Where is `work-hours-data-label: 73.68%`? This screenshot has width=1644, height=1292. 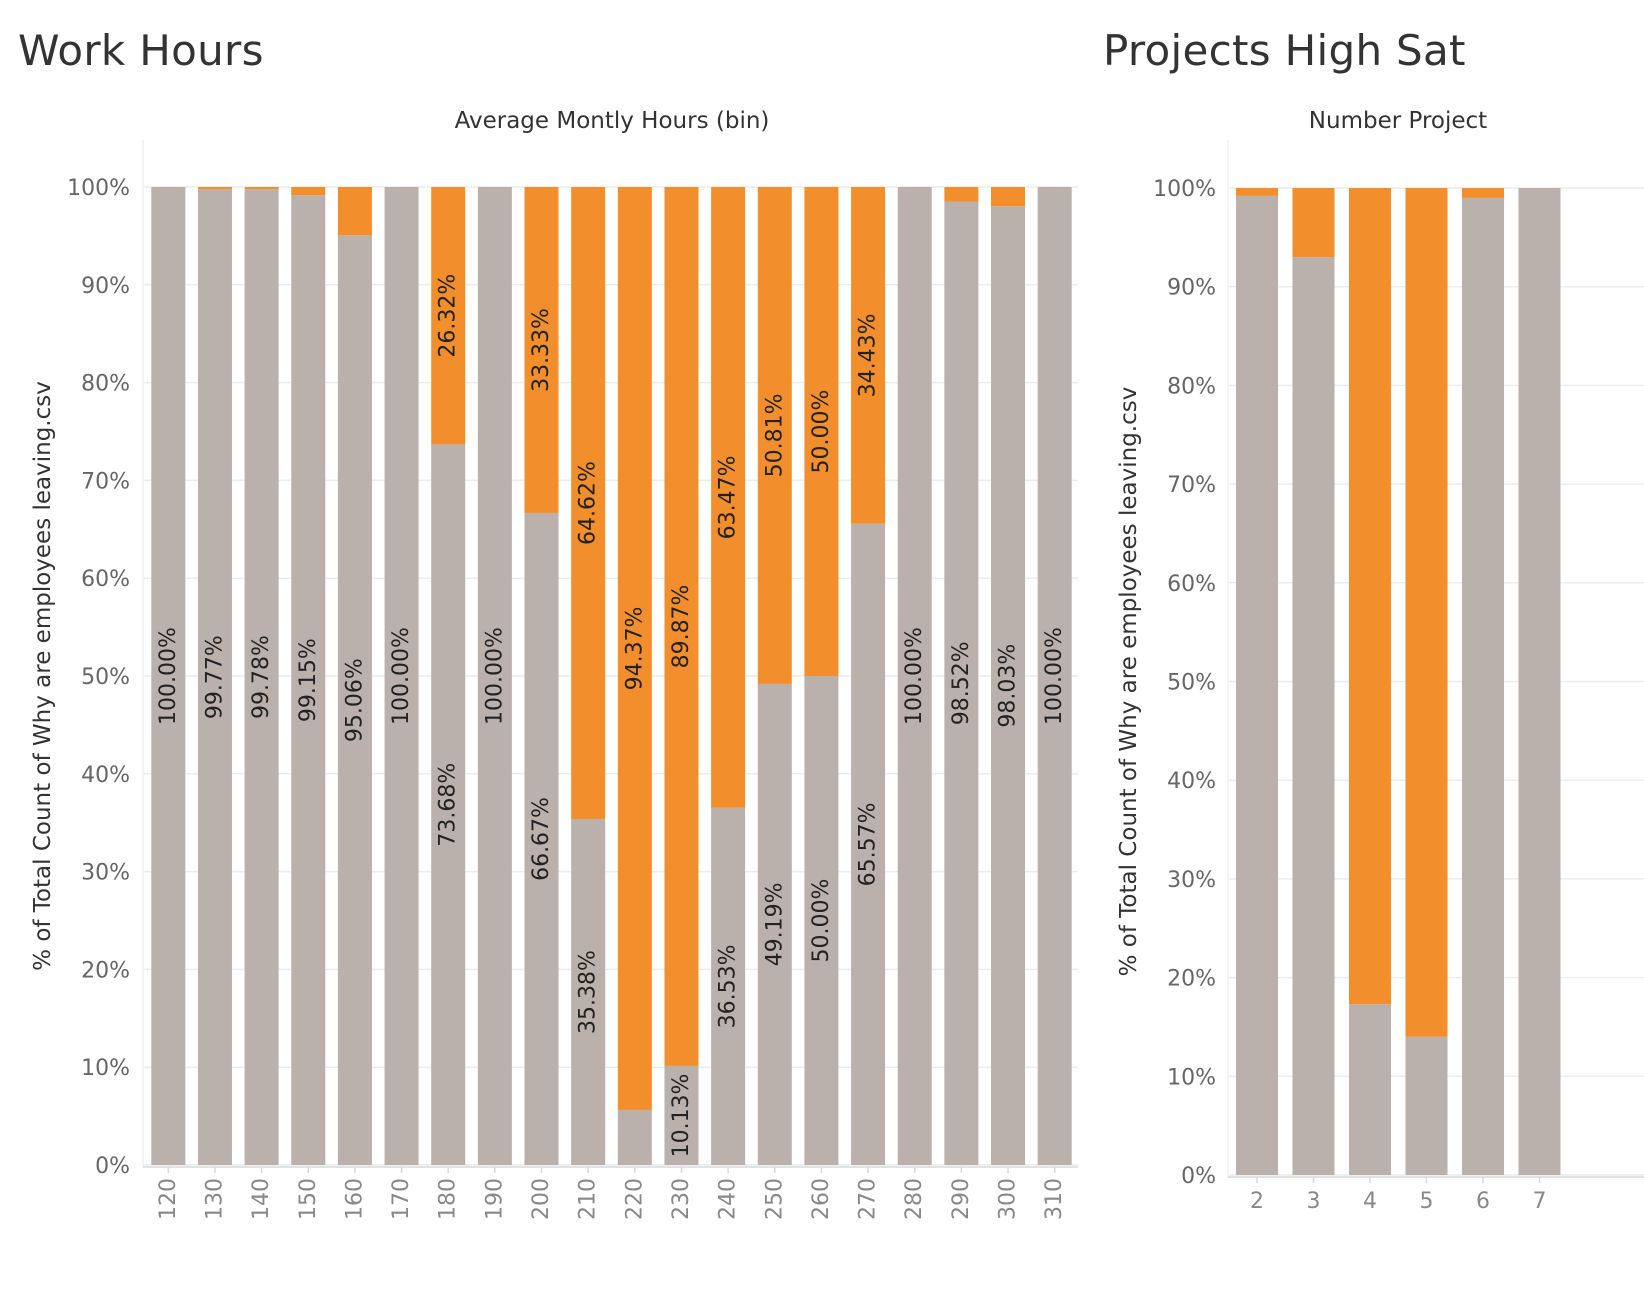
work-hours-data-label: 73.68% is located at coordinates (448, 805).